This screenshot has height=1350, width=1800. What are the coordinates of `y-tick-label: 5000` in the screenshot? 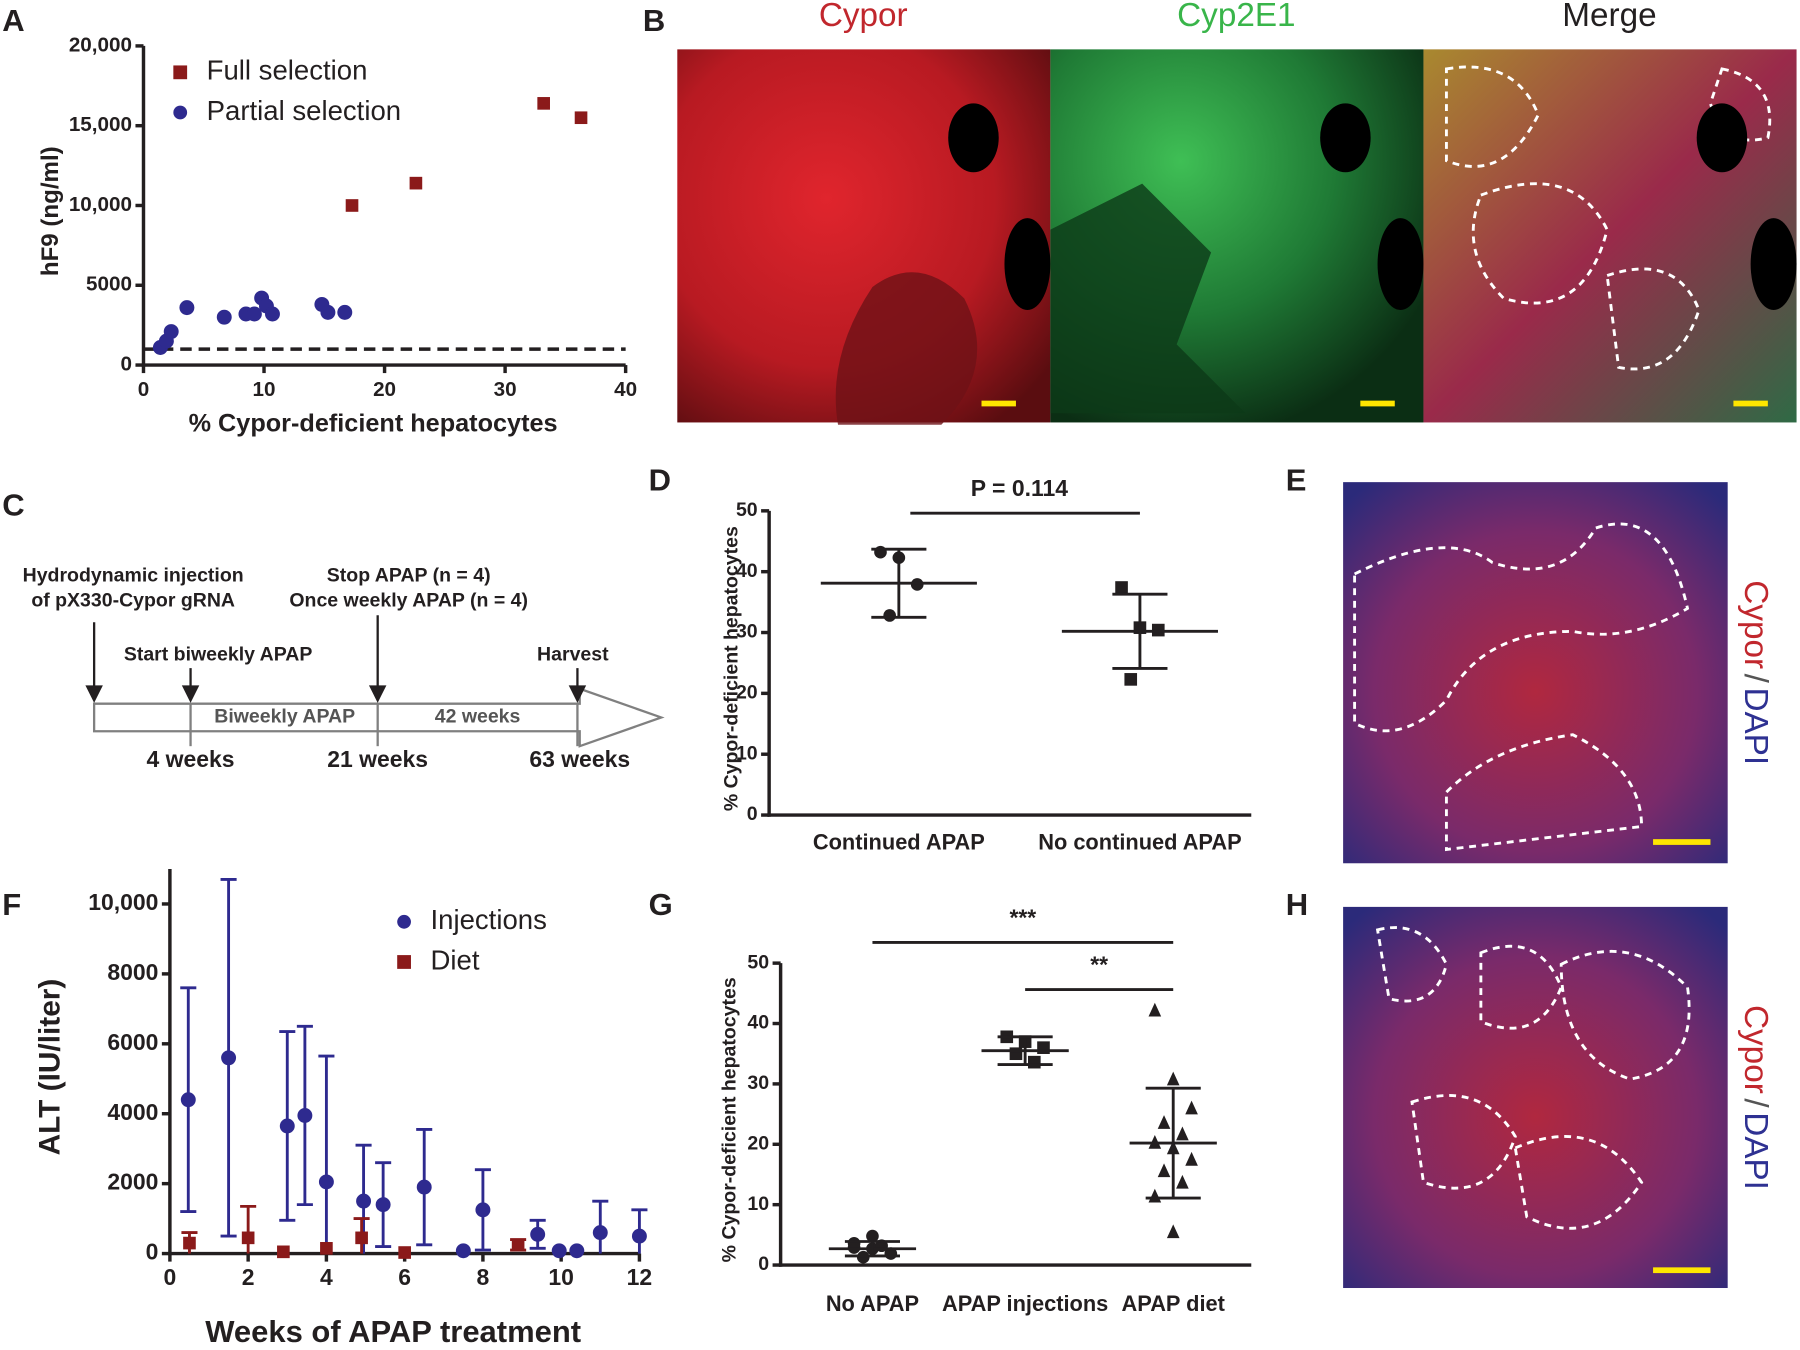 It's located at (109, 284).